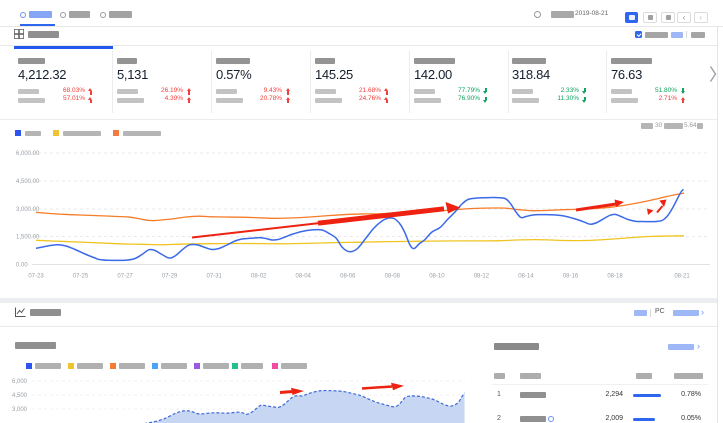 The height and width of the screenshot is (423, 723). Describe the element at coordinates (348, 277) in the screenshot. I see `svg-text: 08-06` at that location.